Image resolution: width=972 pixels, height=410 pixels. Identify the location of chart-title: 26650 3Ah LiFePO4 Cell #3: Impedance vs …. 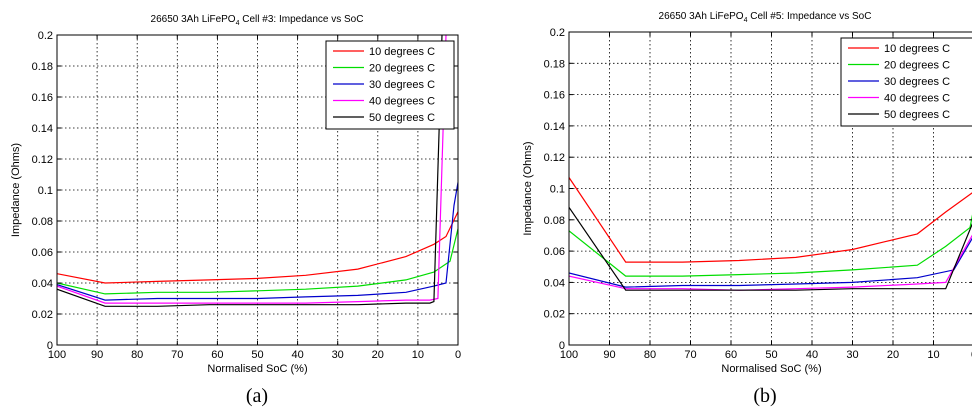
(257, 20).